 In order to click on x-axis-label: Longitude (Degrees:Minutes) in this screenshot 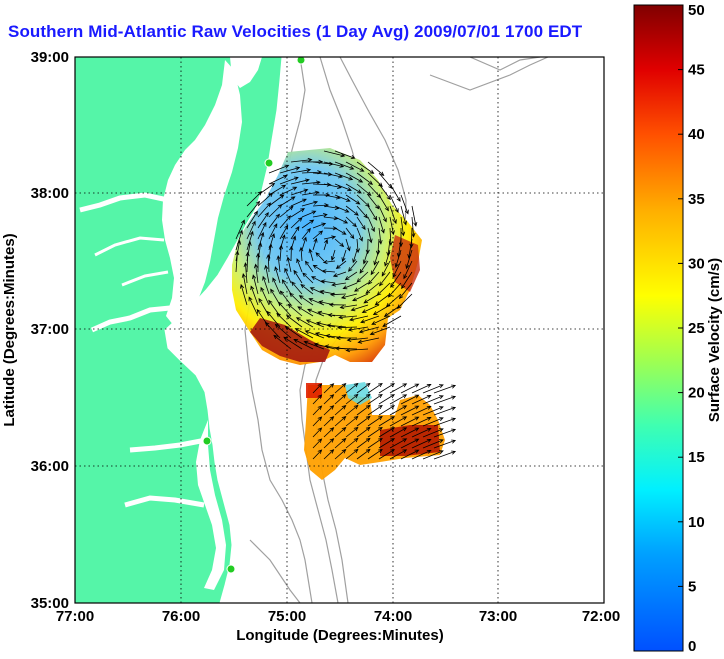, I will do `click(340, 635)`.